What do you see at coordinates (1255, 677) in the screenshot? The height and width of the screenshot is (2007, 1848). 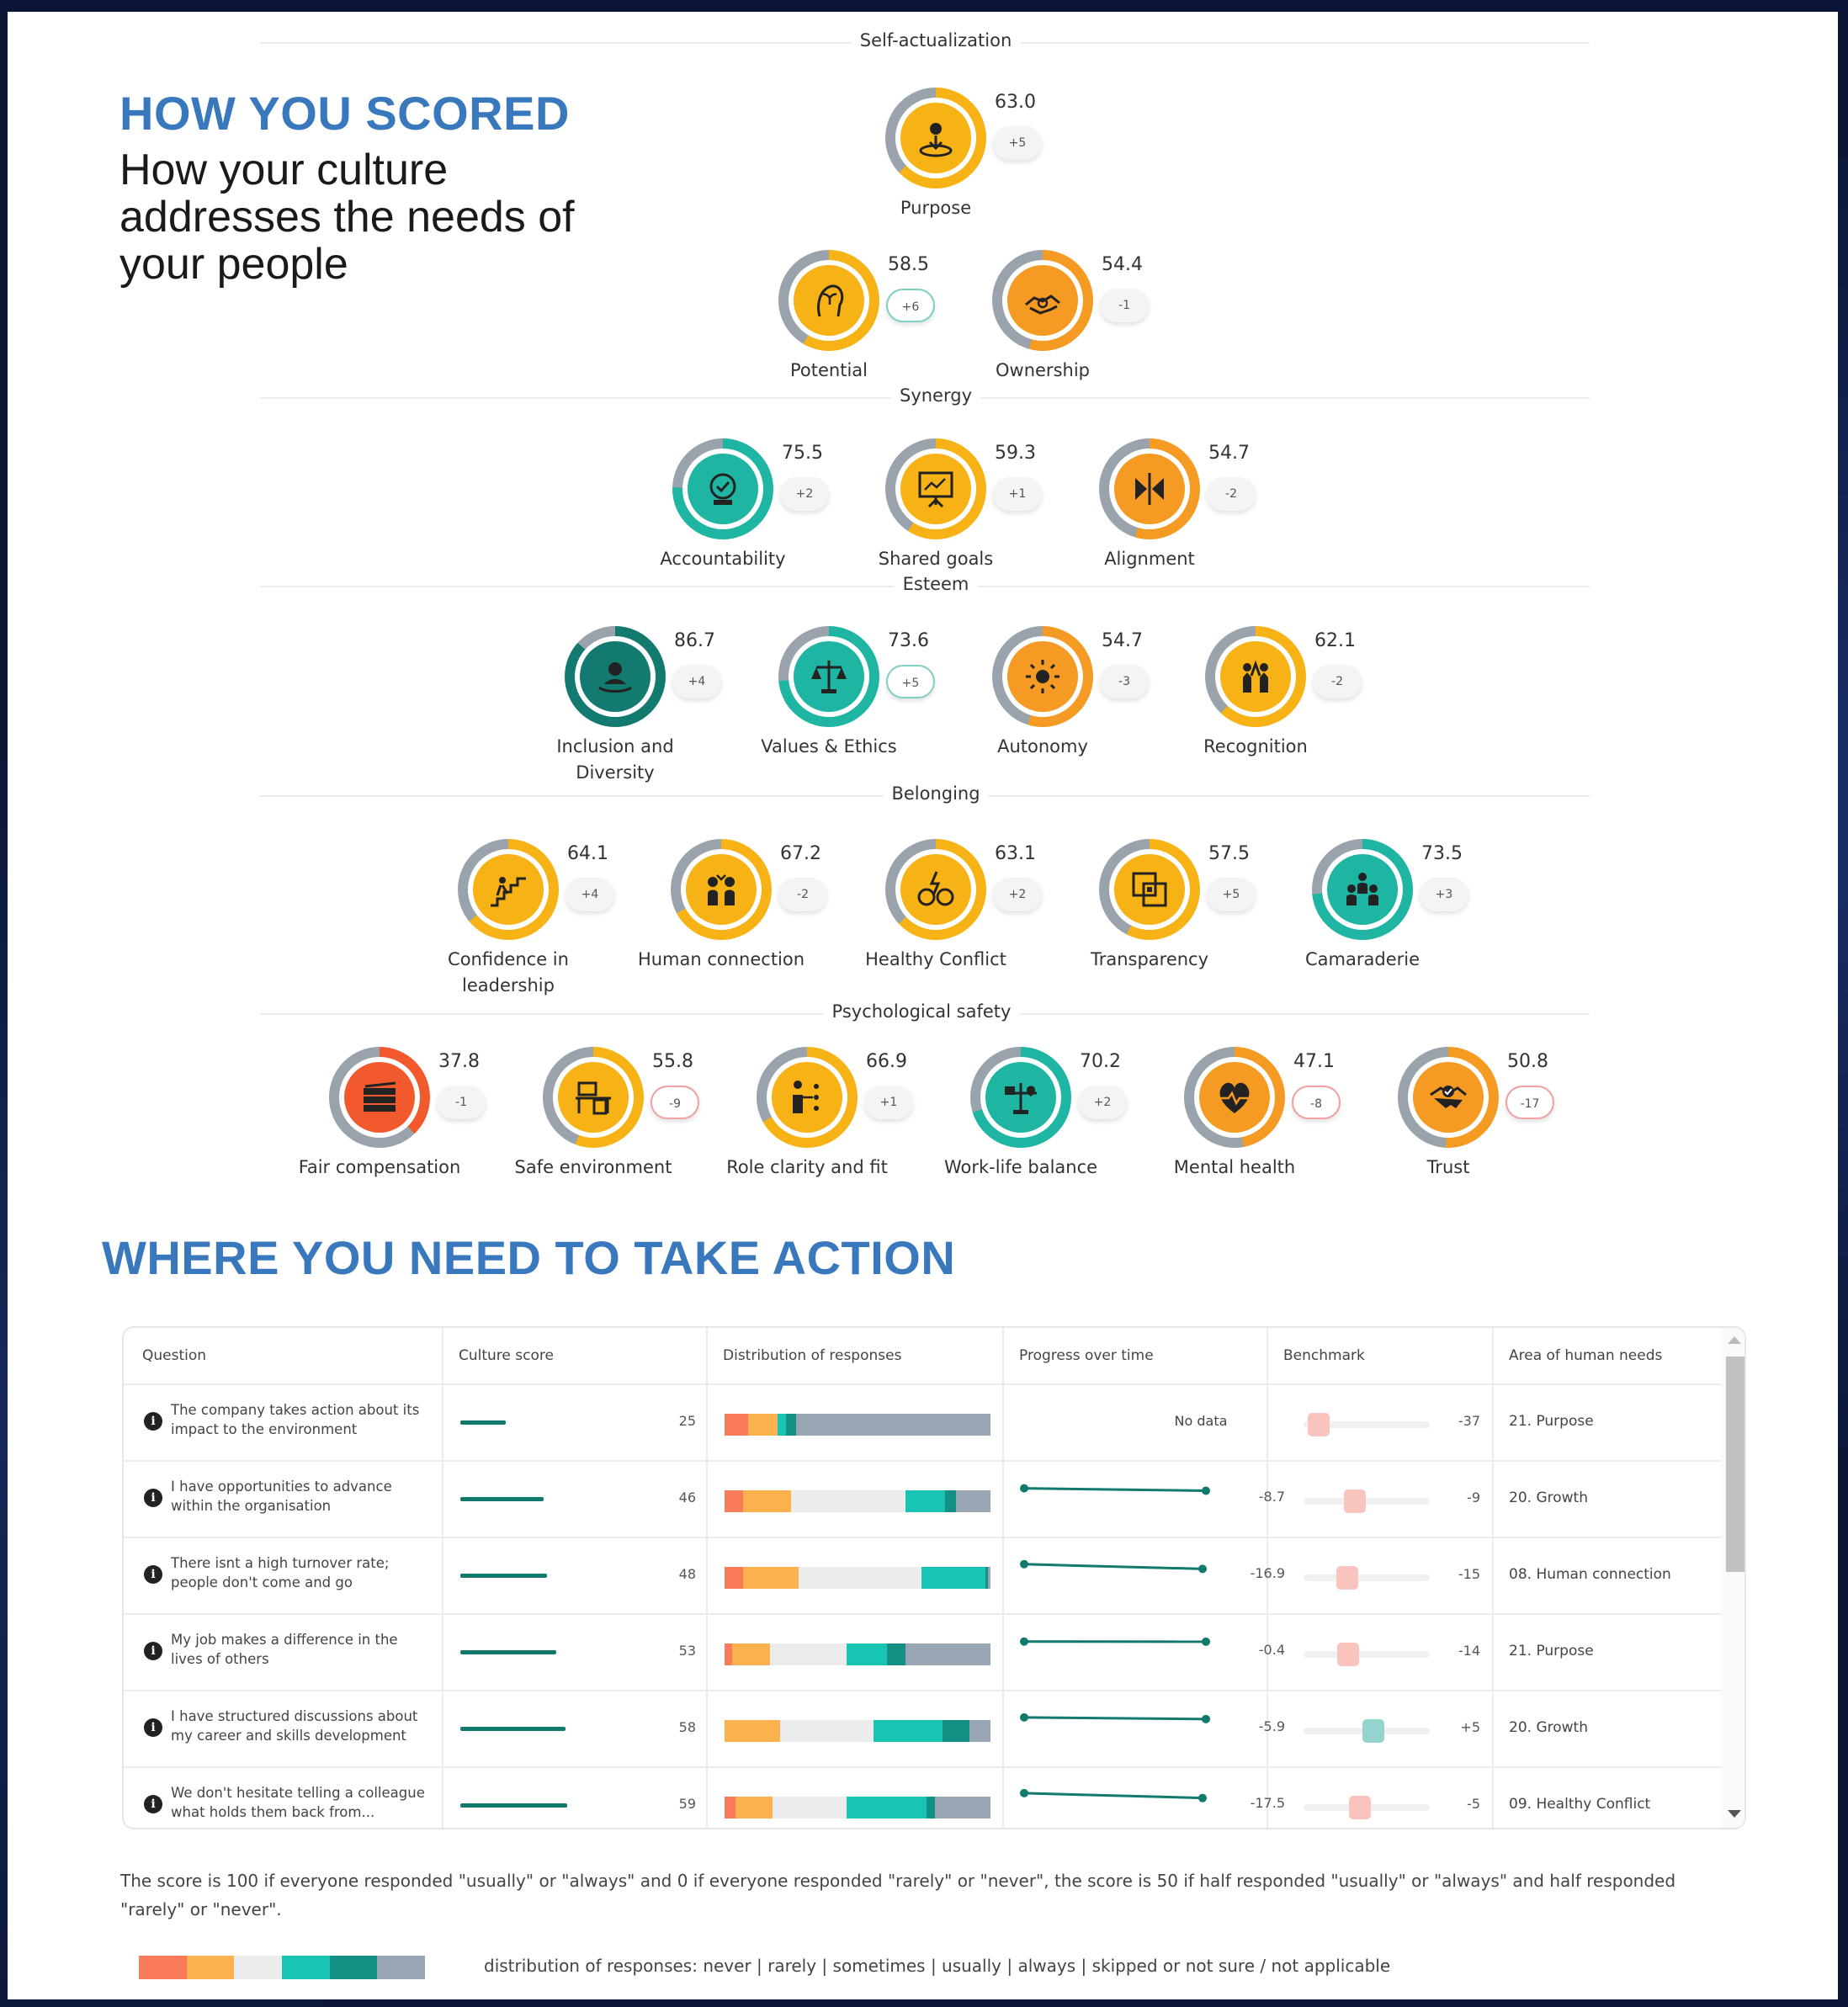 I see `recognition-icon` at bounding box center [1255, 677].